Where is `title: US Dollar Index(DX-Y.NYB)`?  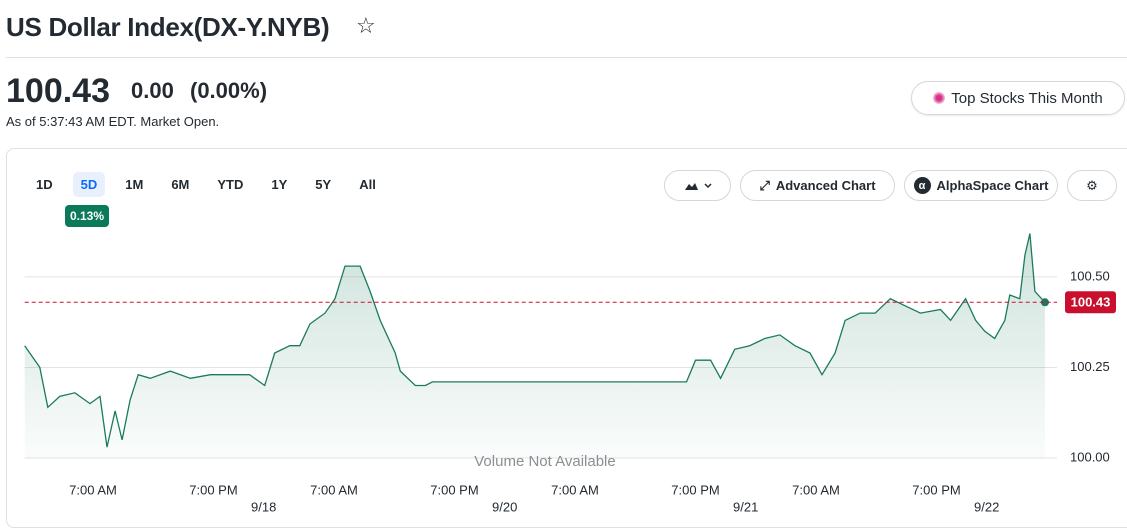 title: US Dollar Index(DX-Y.NYB) is located at coordinates (168, 27).